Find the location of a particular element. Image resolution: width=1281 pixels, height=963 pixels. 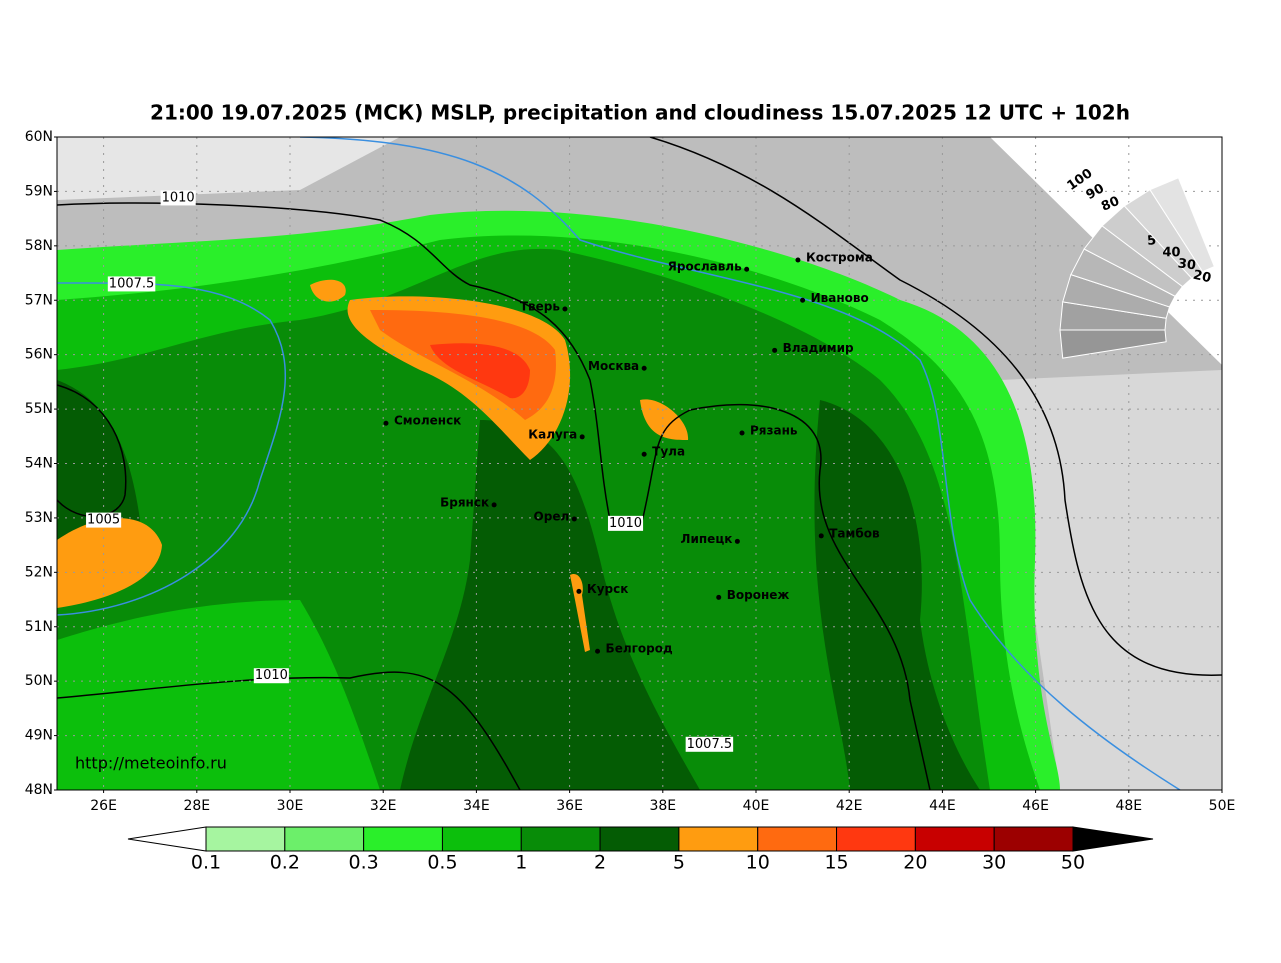

lat-label: 50N is located at coordinates (39, 681).